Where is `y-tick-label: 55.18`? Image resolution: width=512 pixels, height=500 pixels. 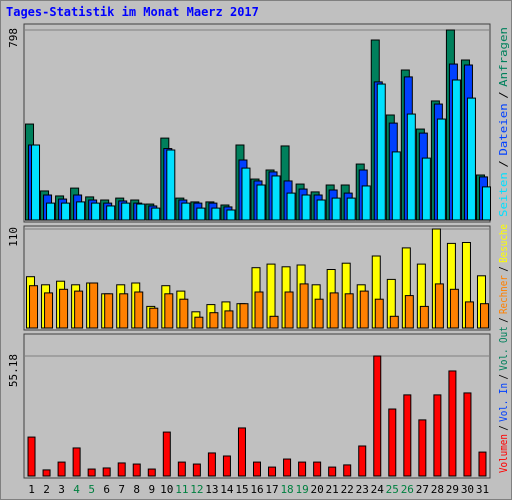 y-tick-label: 55.18 is located at coordinates (13, 370).